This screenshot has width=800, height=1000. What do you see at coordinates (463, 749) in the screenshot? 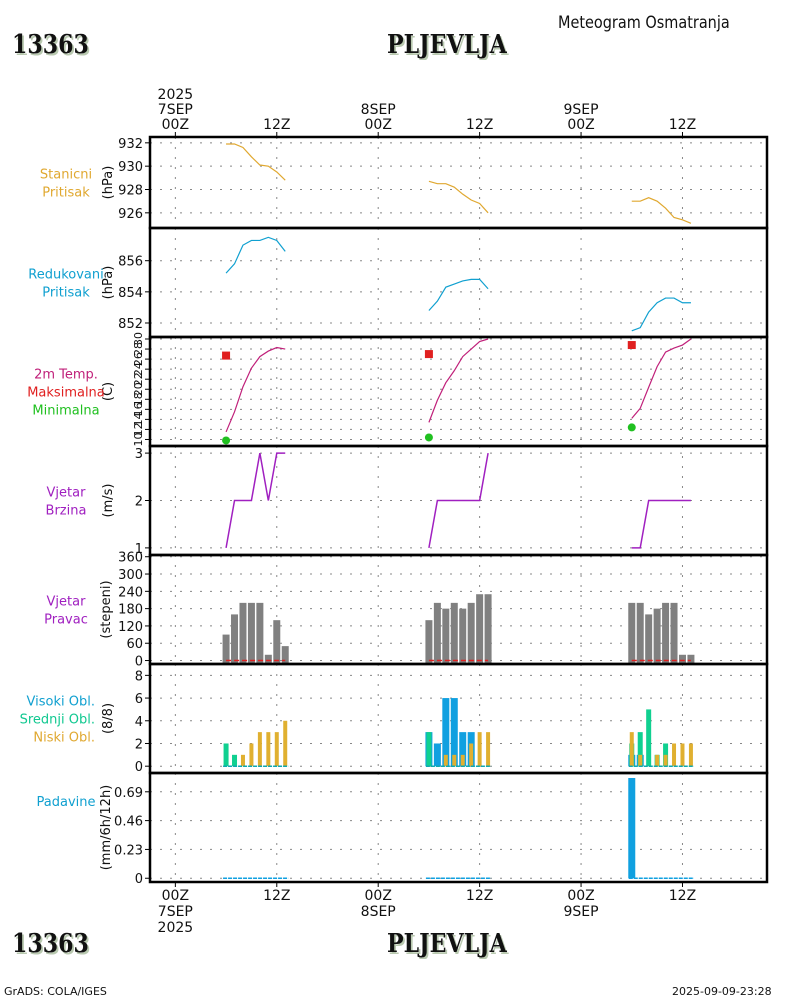
I see `cloud-bar-visoki` at bounding box center [463, 749].